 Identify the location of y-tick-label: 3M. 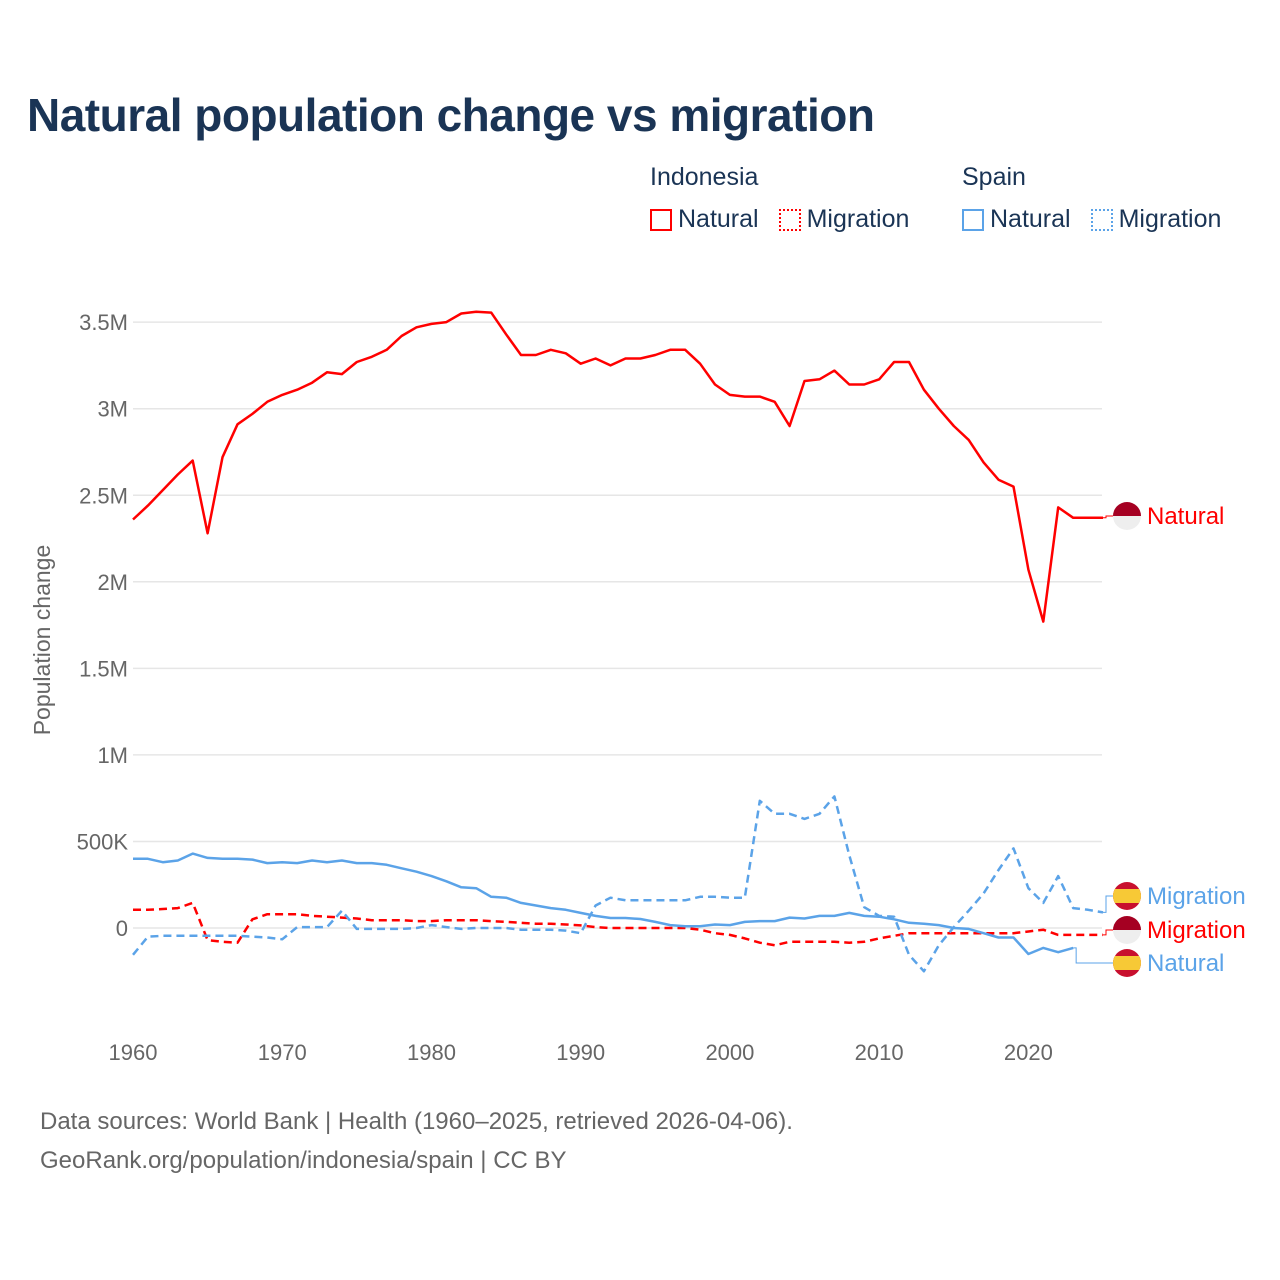
(112, 409).